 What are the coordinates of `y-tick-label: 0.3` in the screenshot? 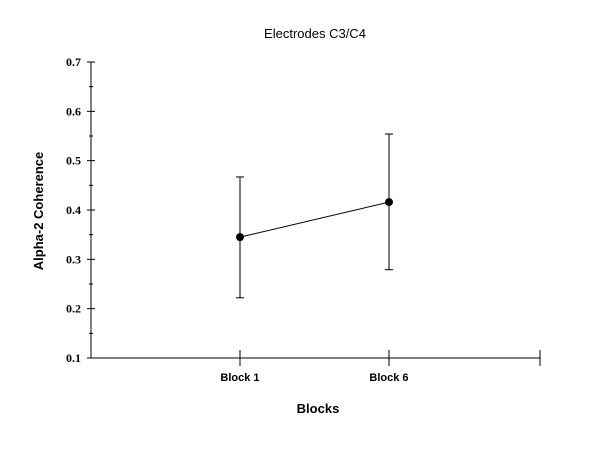 It's located at (73, 259).